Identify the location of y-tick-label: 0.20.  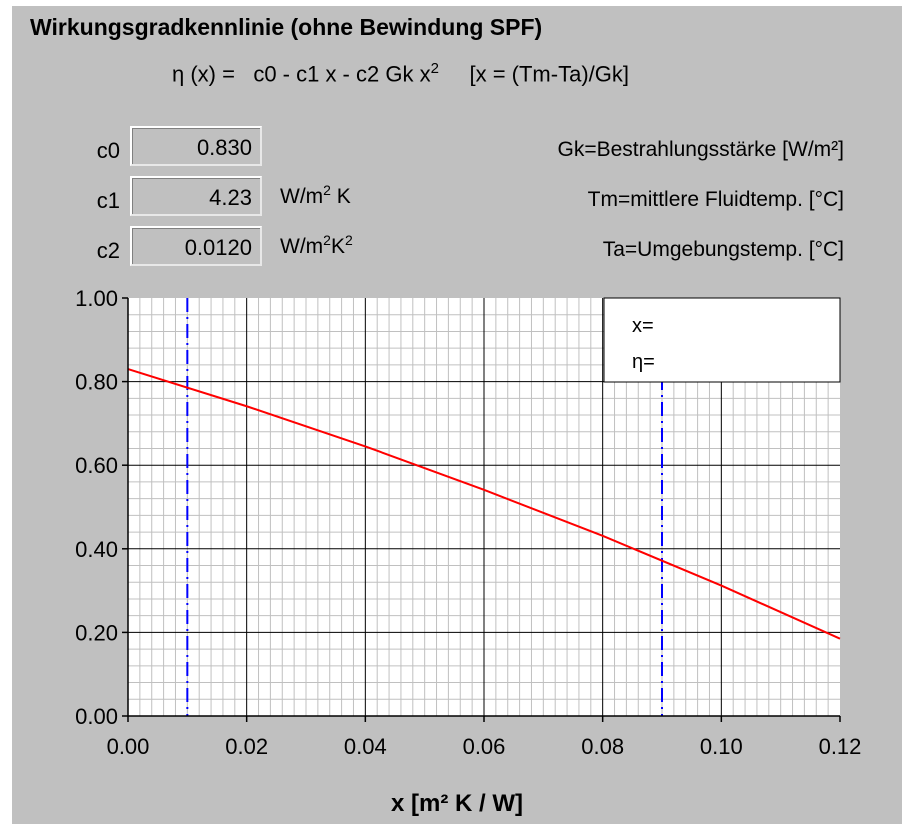
(96, 632).